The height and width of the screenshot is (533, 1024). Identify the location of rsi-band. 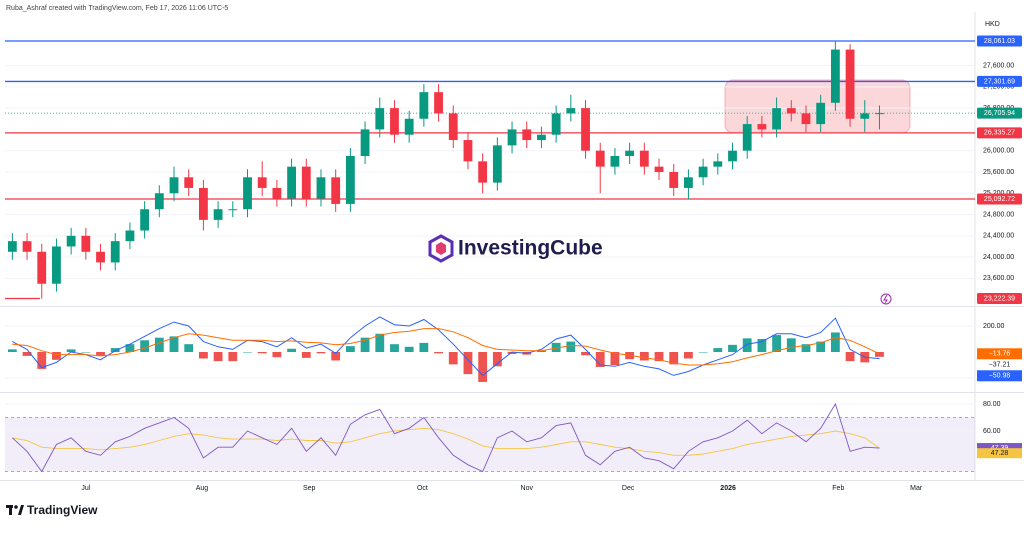
(490, 444).